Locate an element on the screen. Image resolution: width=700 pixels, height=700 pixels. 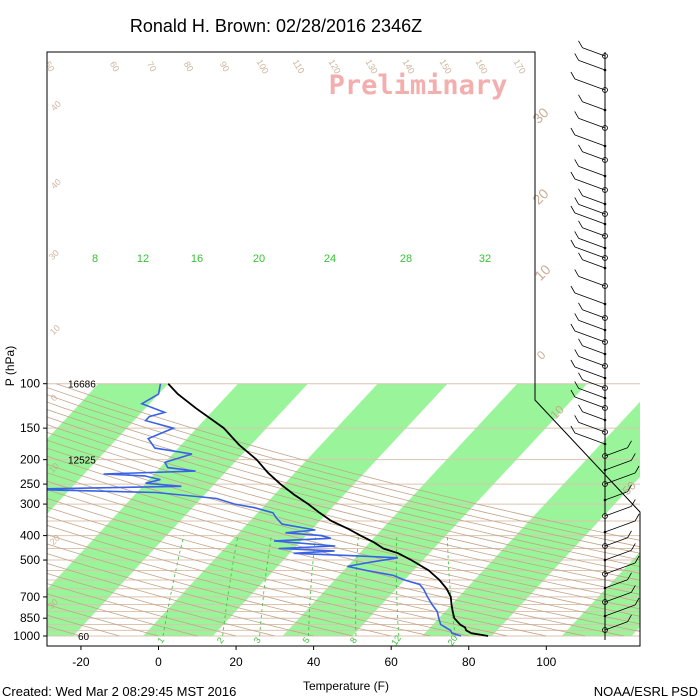
x-axis-label: Temperature (F) is located at coordinates (346, 686).